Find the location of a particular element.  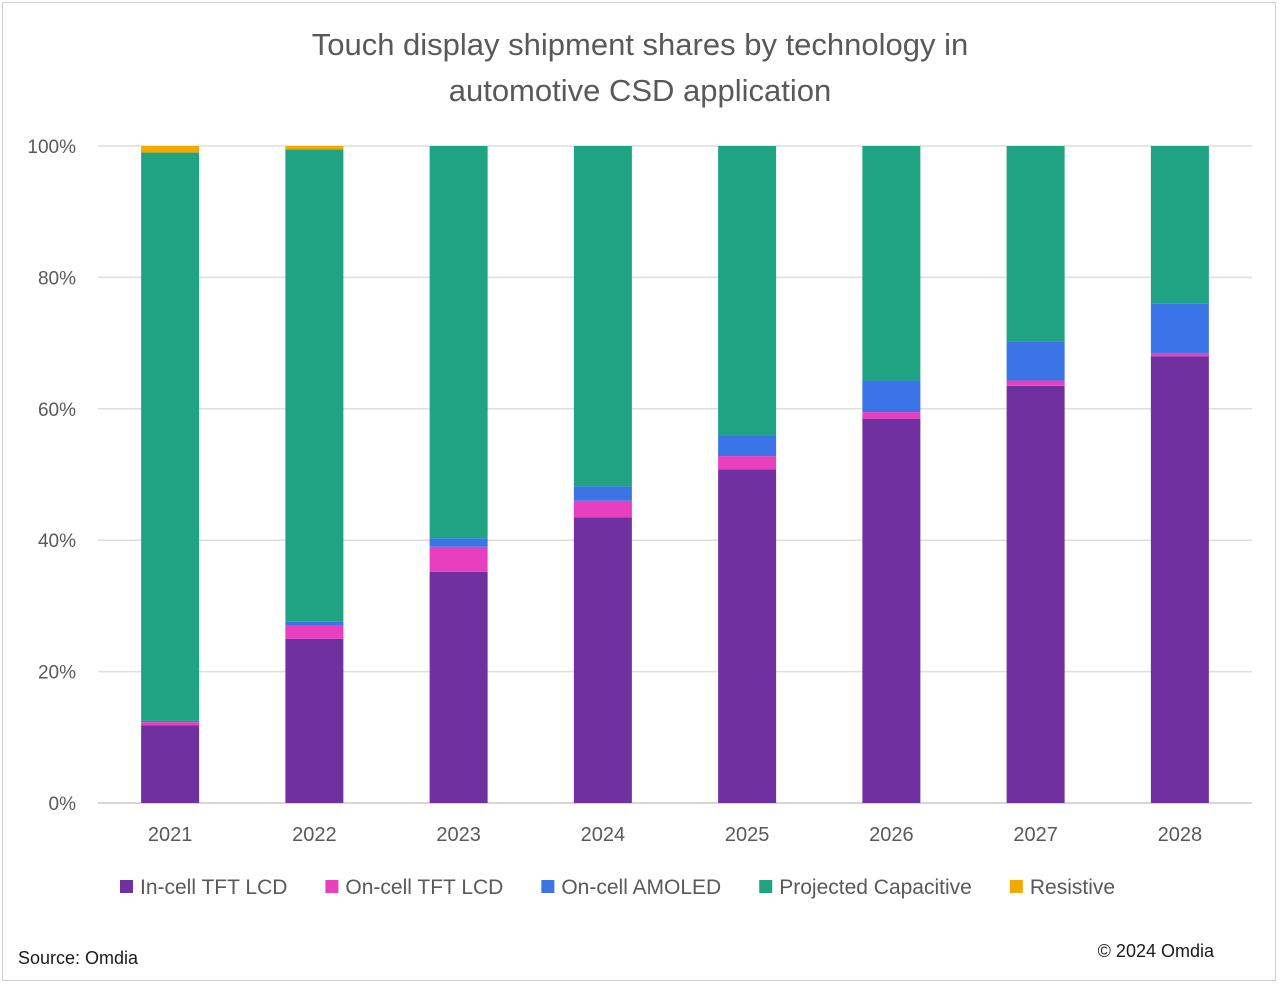

x-tick-label: 2025 is located at coordinates (747, 835).